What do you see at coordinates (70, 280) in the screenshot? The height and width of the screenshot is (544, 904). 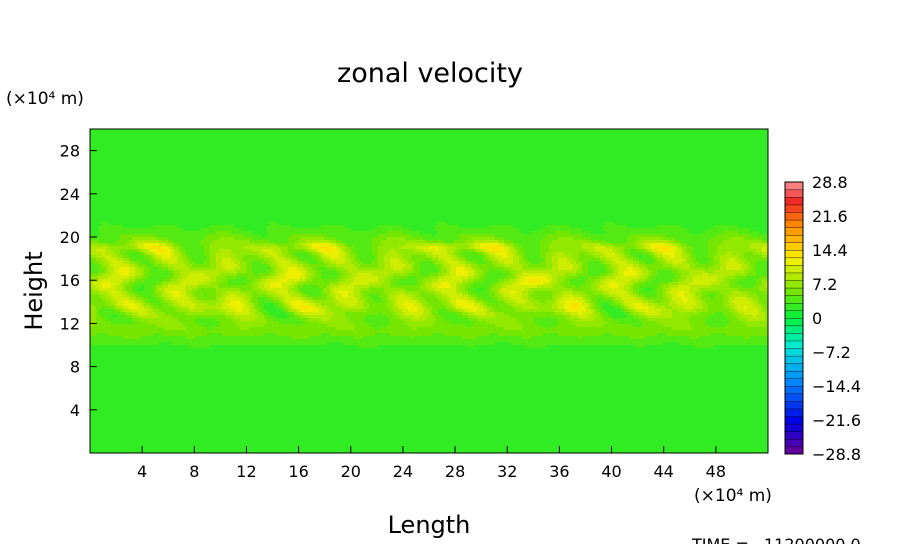 I see `y-tick-label: 16` at bounding box center [70, 280].